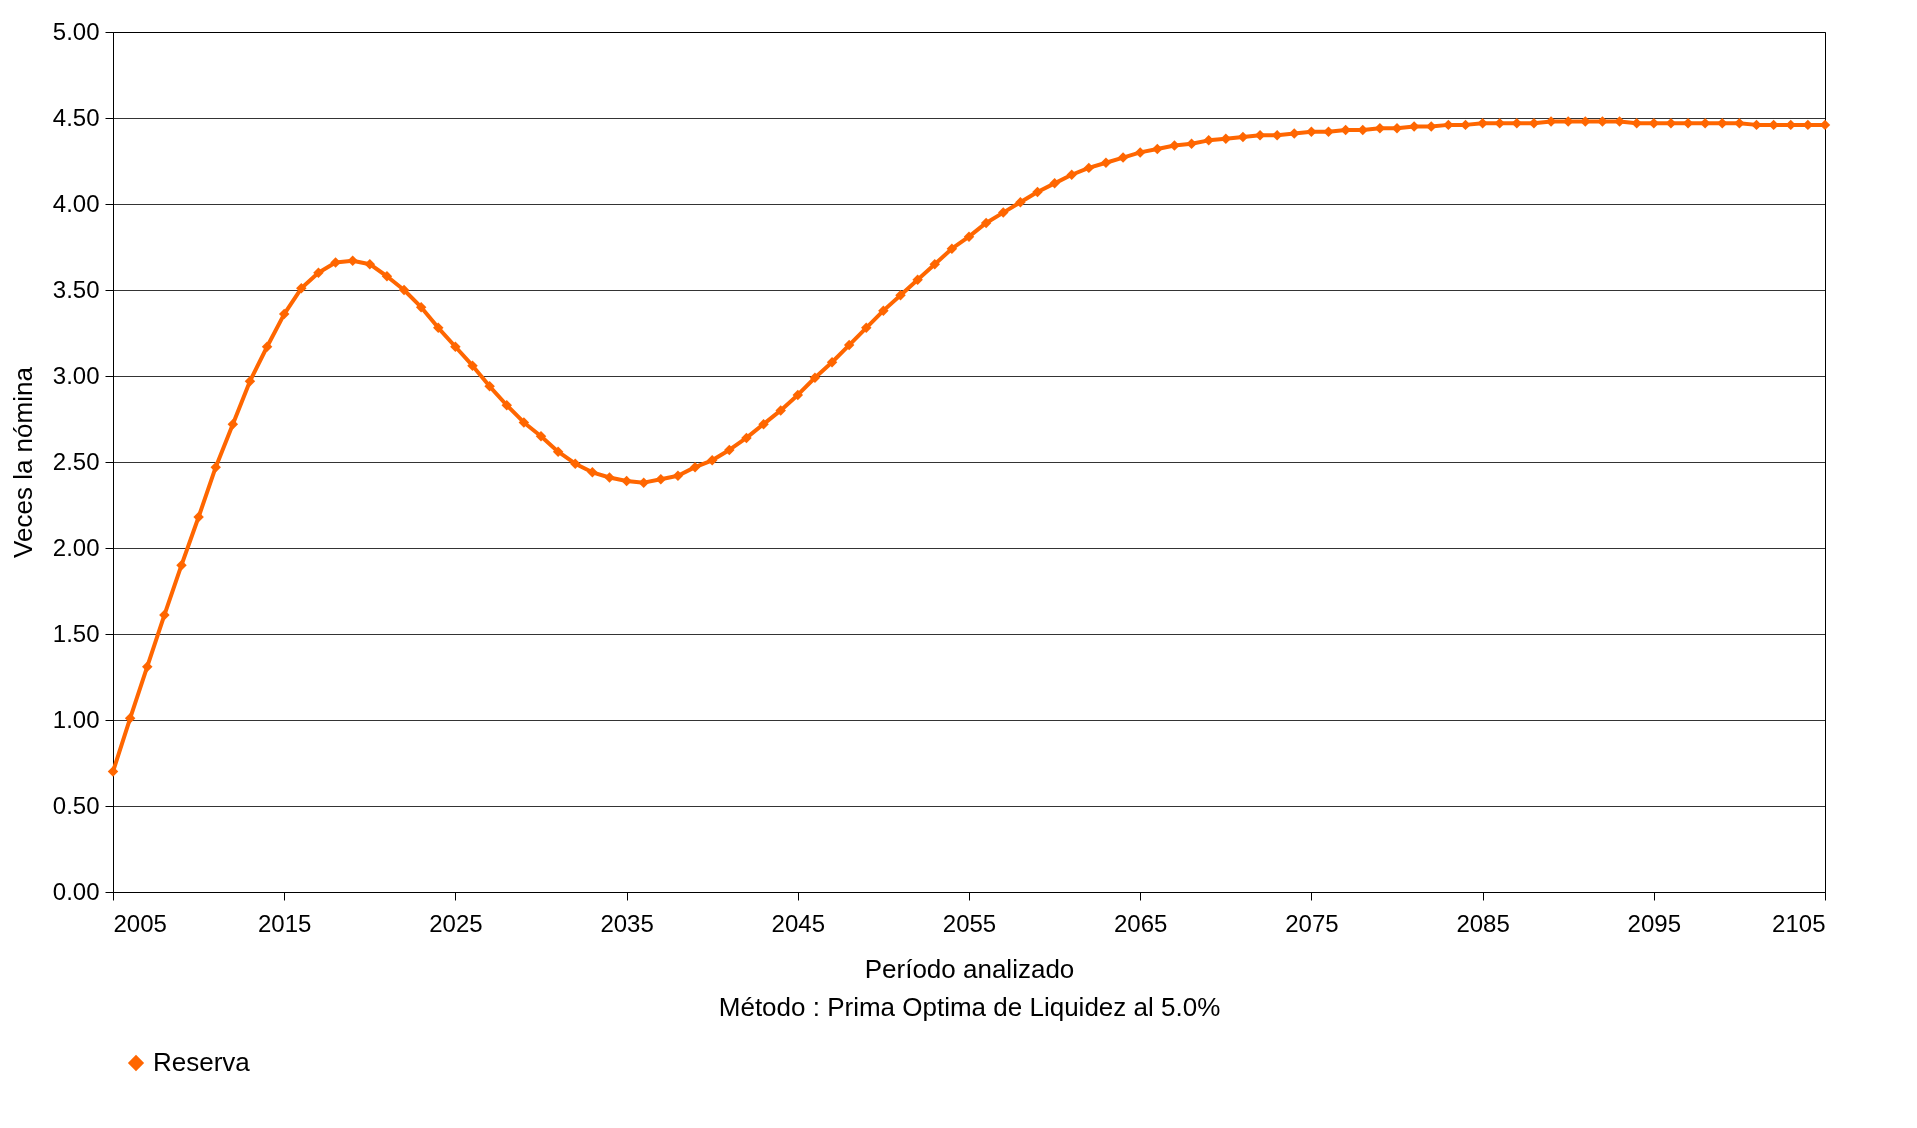 The image size is (1917, 1128). What do you see at coordinates (76, 719) in the screenshot?
I see `y-tick-label: 1.00` at bounding box center [76, 719].